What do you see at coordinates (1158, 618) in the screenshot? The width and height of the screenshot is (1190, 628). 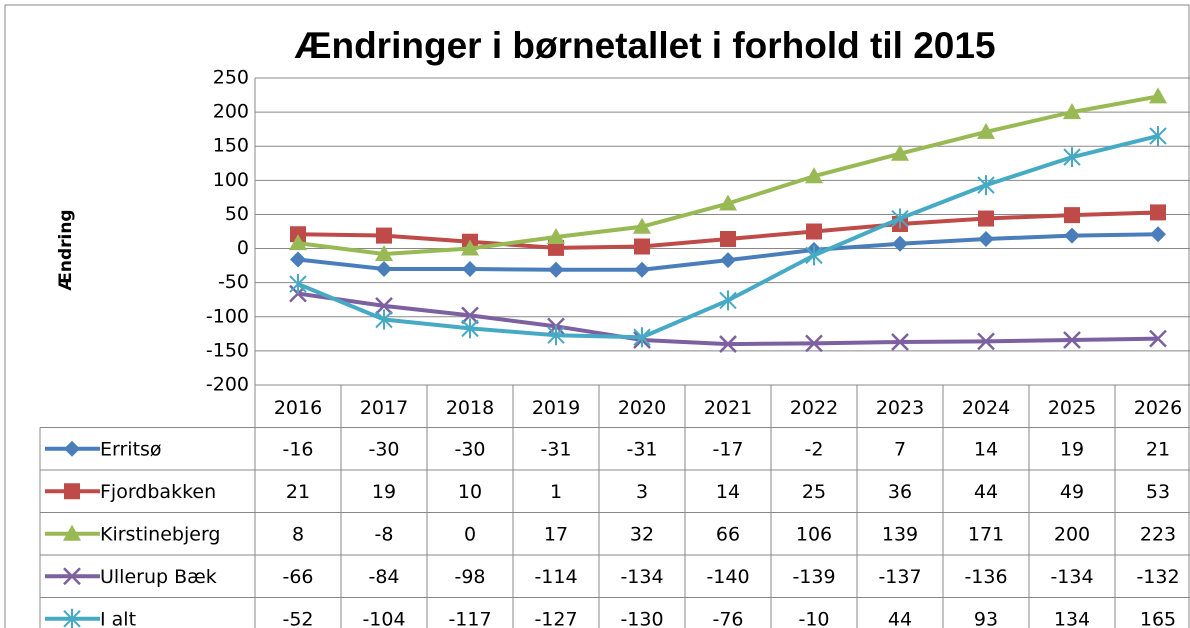 I see `table-value: 165` at bounding box center [1158, 618].